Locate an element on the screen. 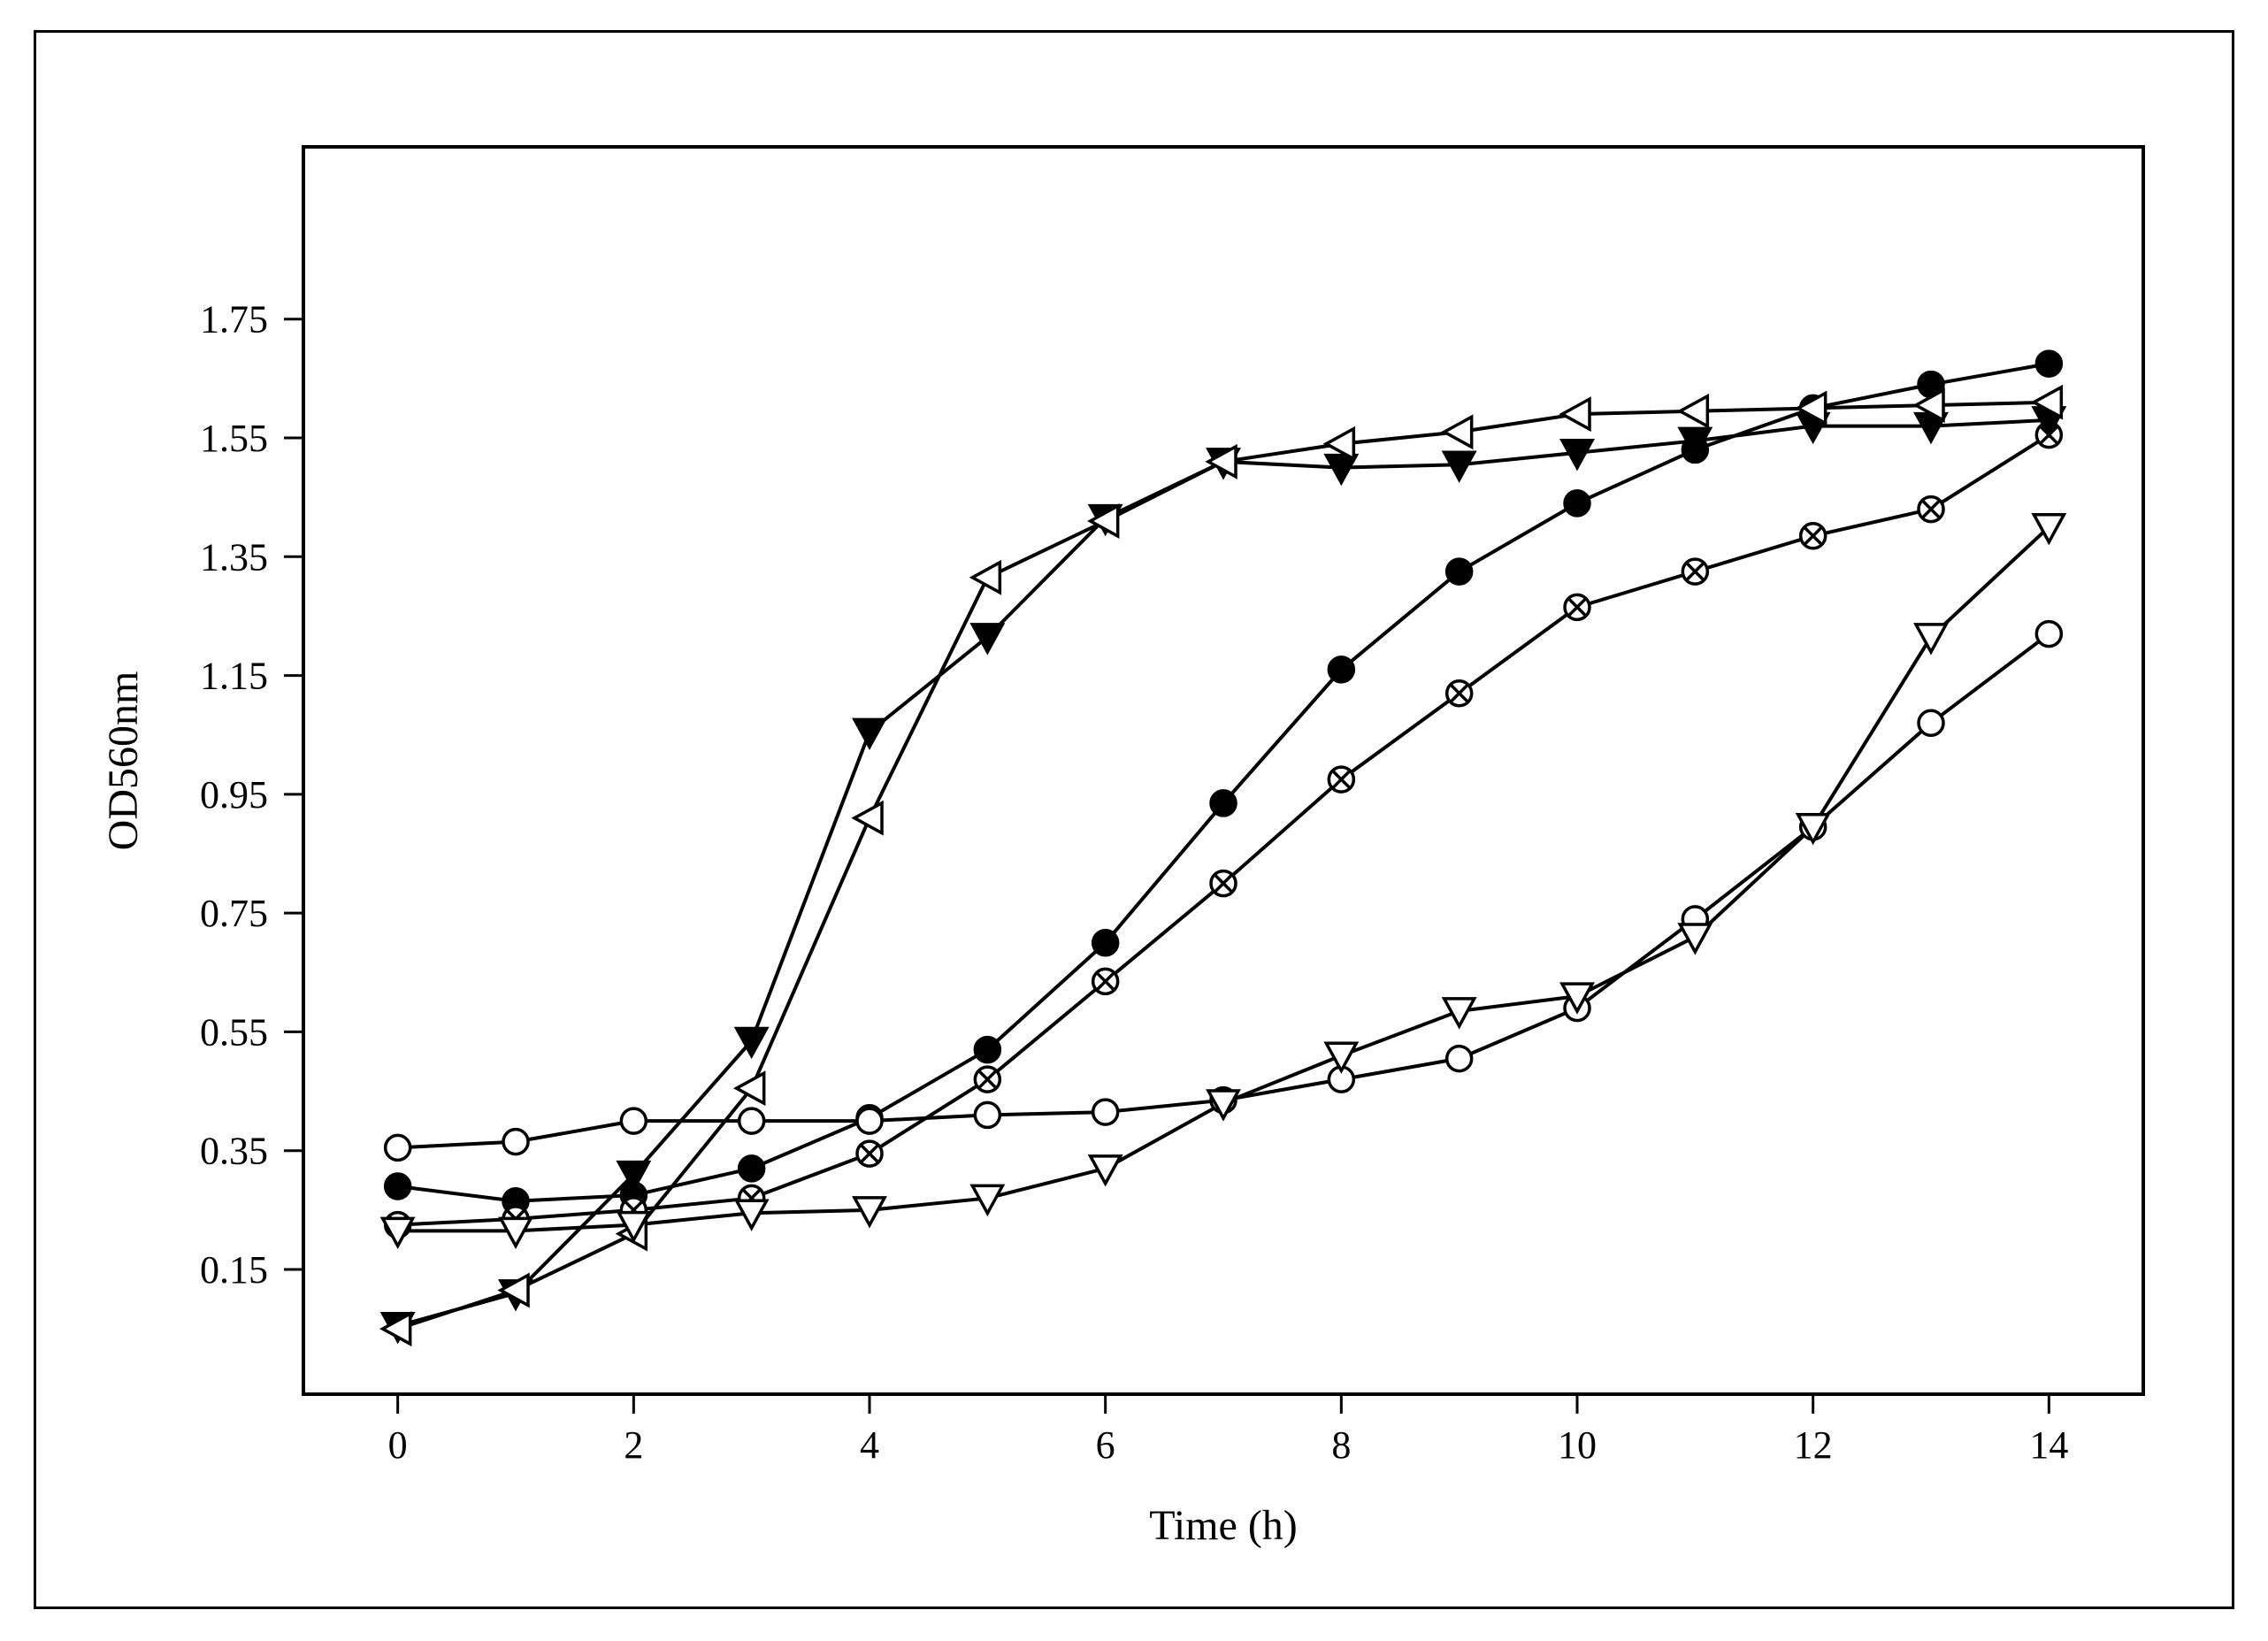  x-tick-label: 10 is located at coordinates (1577, 1445).